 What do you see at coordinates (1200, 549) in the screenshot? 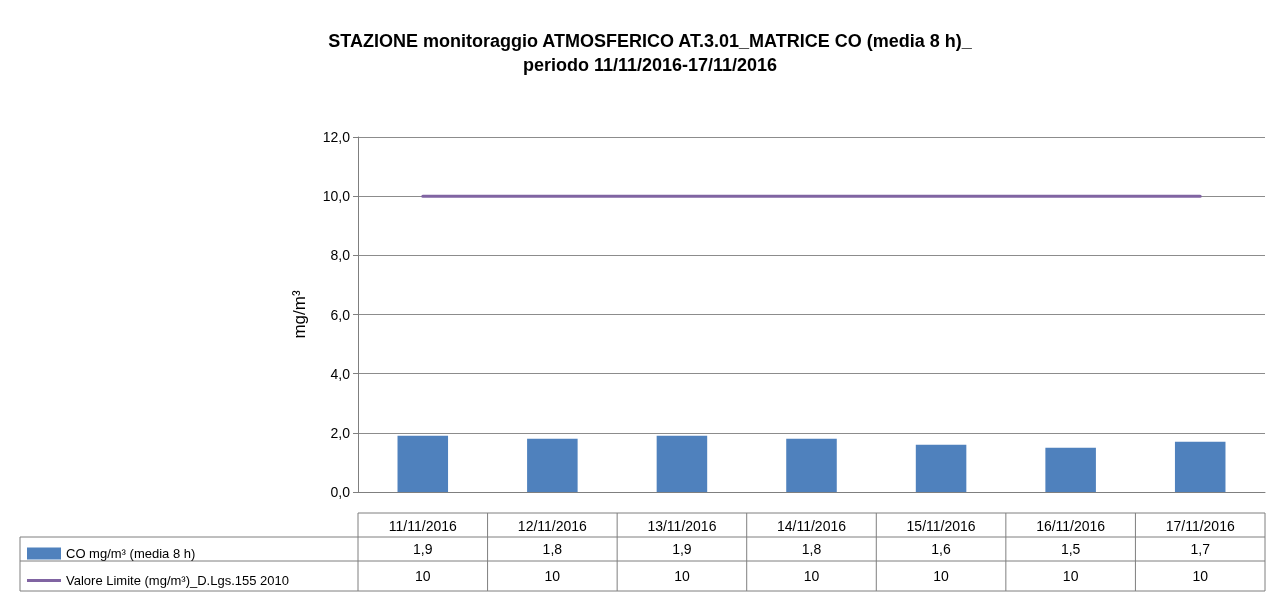
I see `data-label: 1,7` at bounding box center [1200, 549].